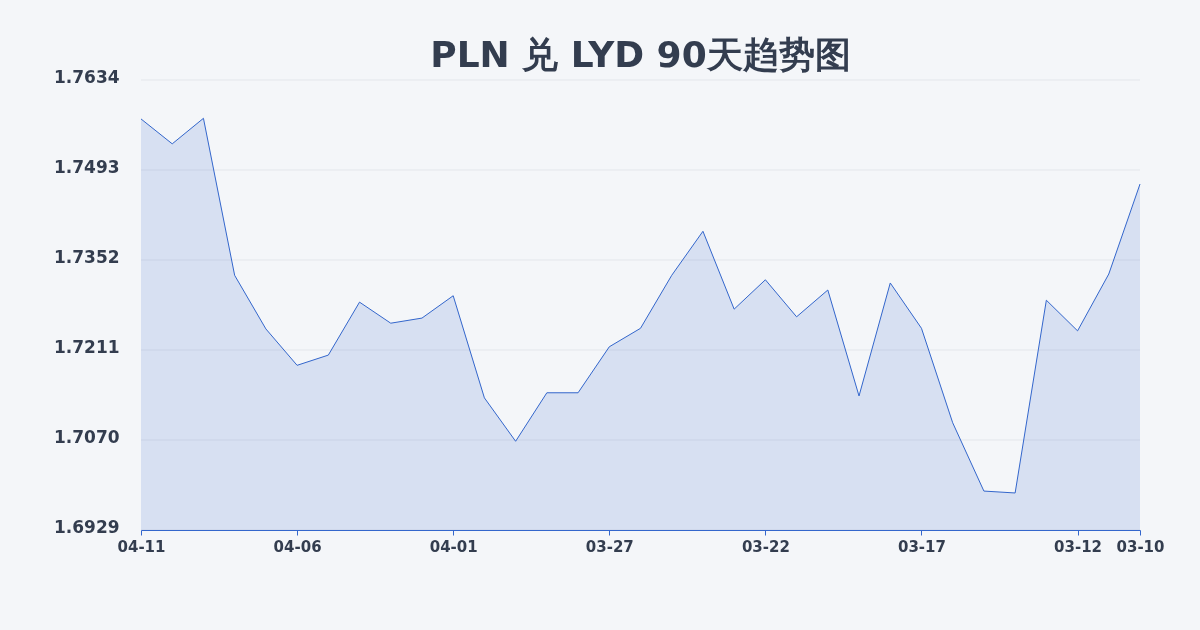 This screenshot has width=1200, height=630. Describe the element at coordinates (87, 77) in the screenshot. I see `y-tick-label: 1.7634` at that location.